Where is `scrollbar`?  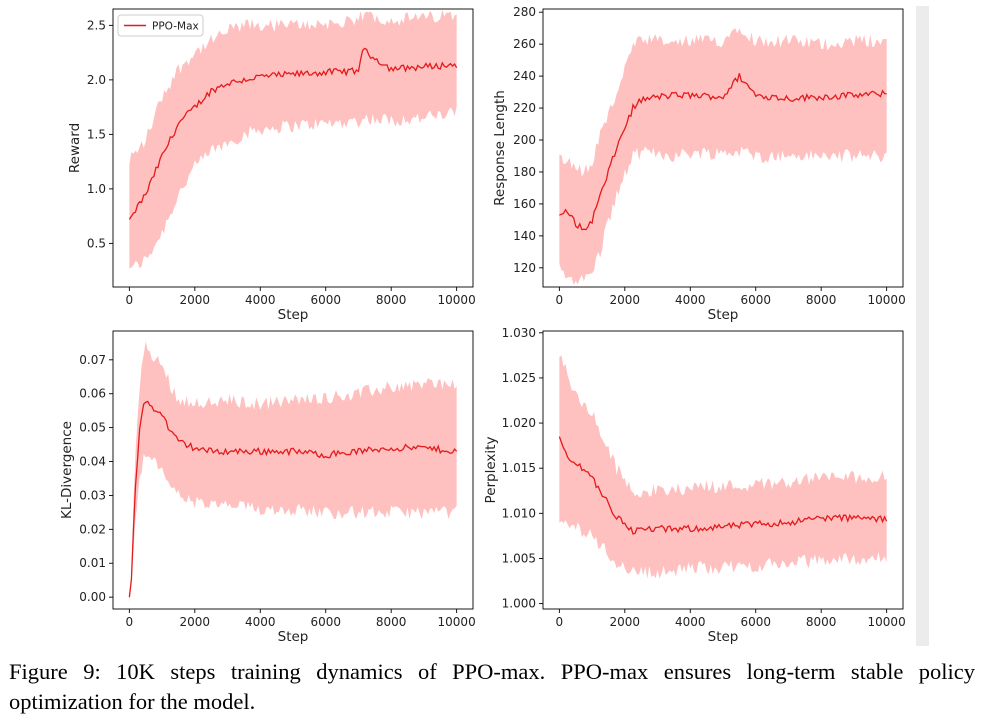
scrollbar is located at coordinates (922, 326).